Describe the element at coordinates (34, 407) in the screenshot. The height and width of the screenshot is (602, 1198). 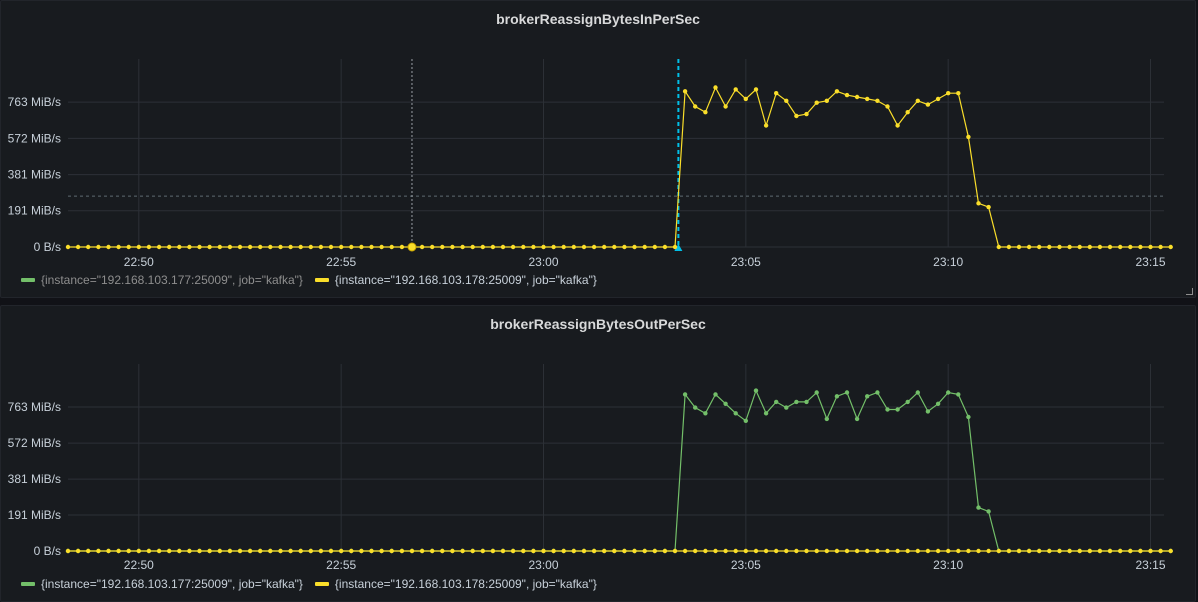
I see `y-tick-label: 763 MiB/s` at that location.